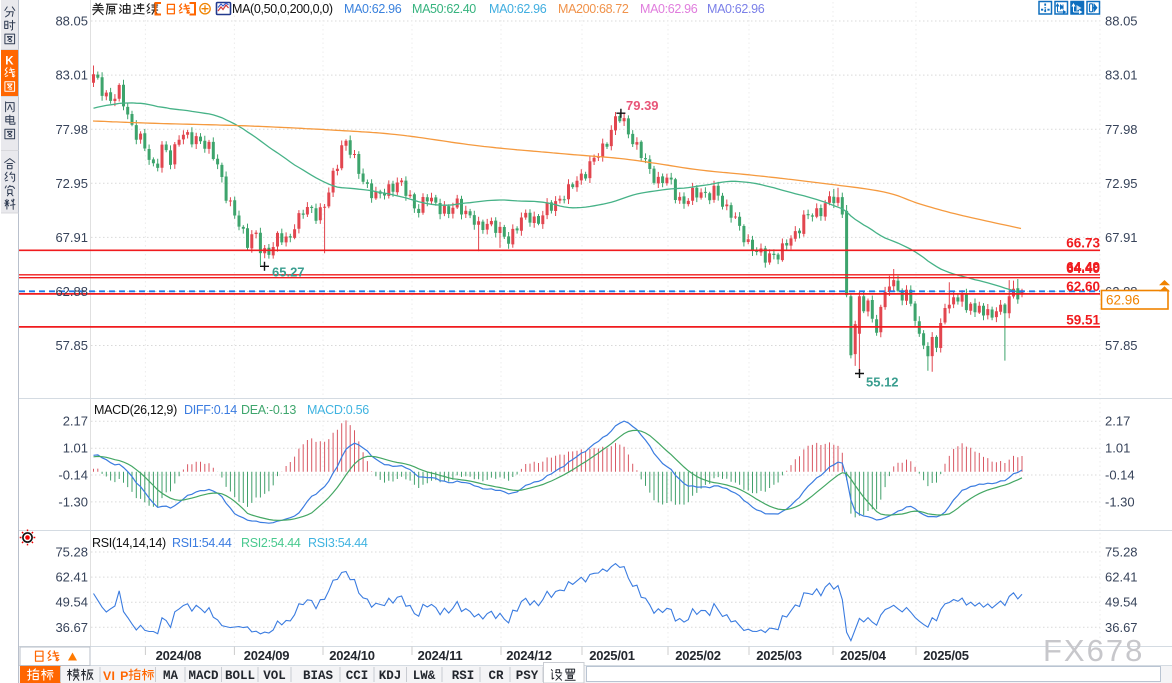 The width and height of the screenshot is (1172, 683). Describe the element at coordinates (203, 676) in the screenshot. I see `svg-text: MACD` at that location.